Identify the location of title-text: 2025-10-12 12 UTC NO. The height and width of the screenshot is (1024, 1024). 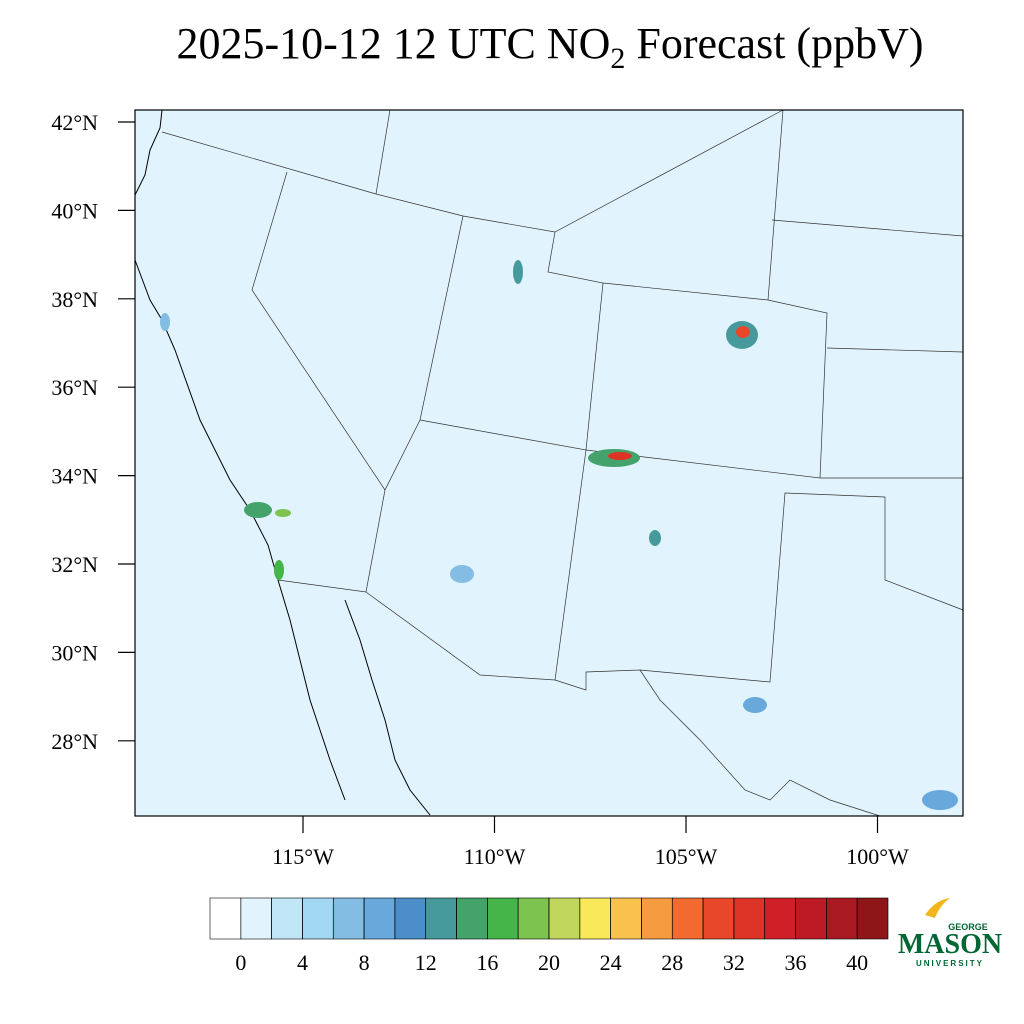
(394, 43).